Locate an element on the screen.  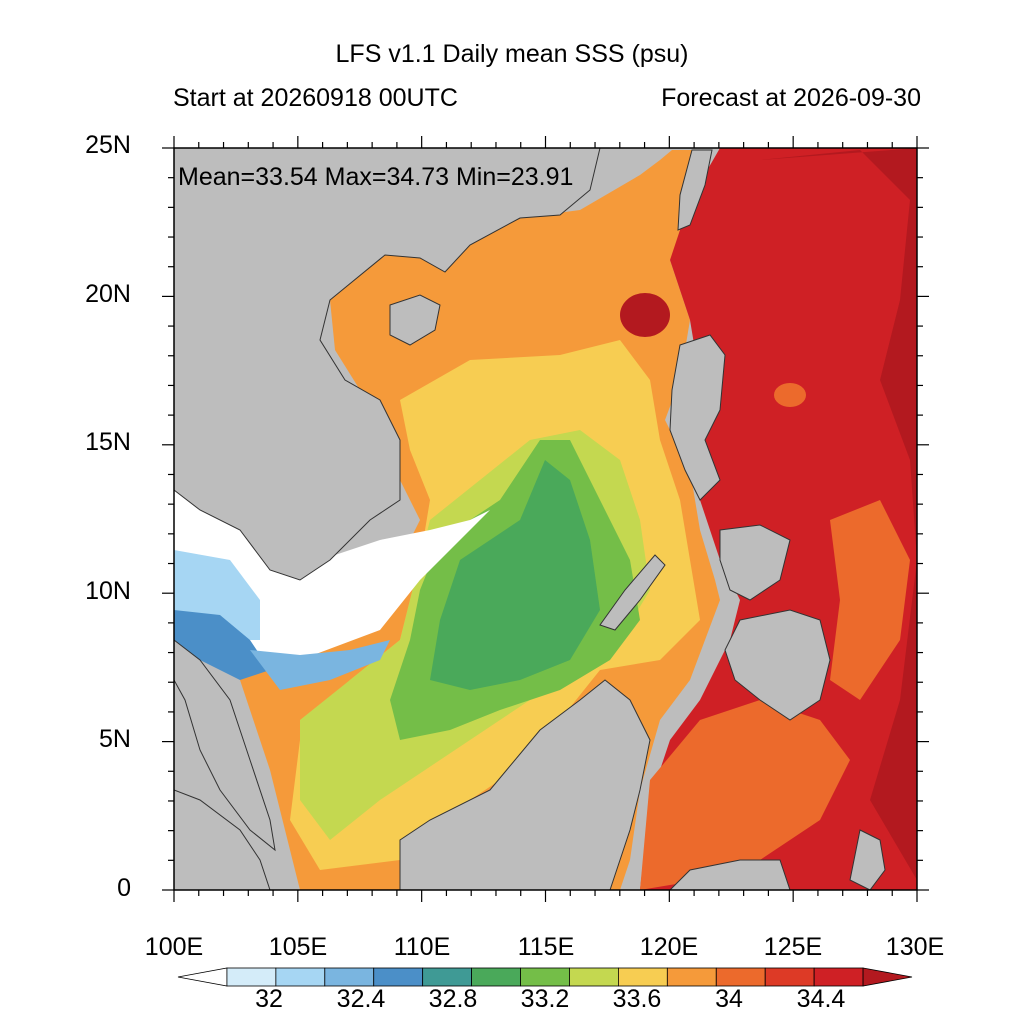
mindanao-island is located at coordinates (777, 665).